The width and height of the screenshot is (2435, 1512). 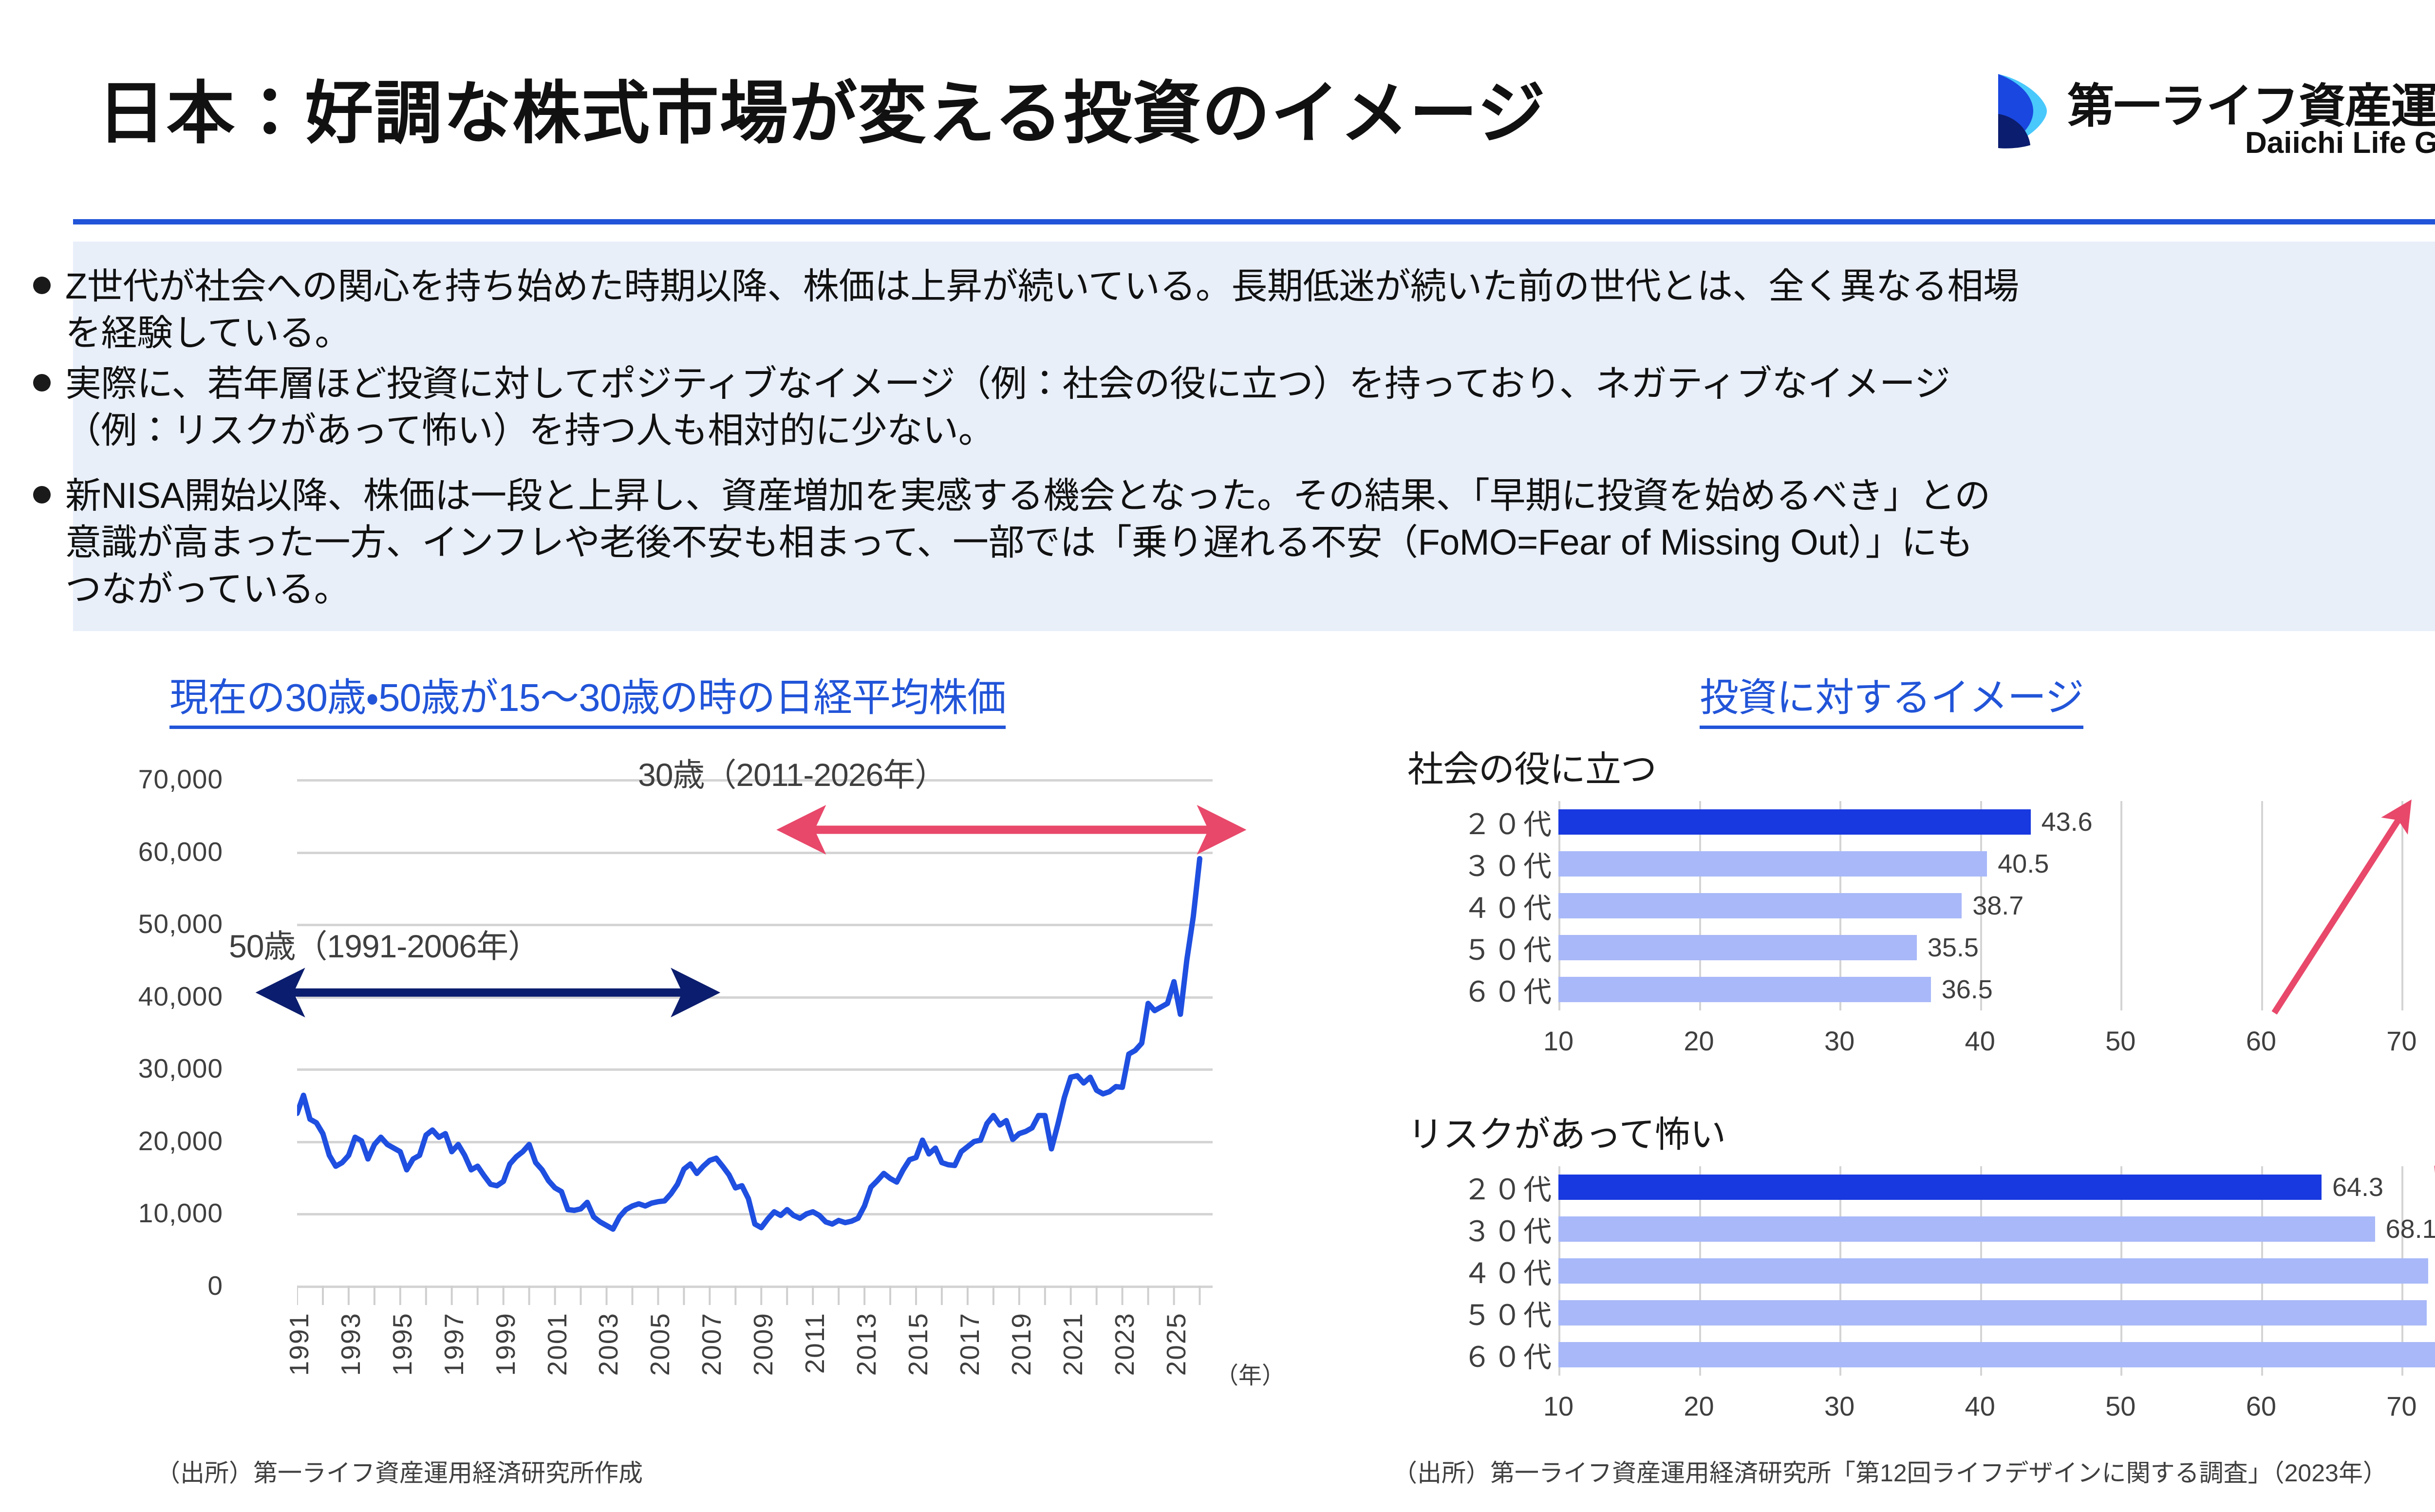 What do you see at coordinates (1176, 1344) in the screenshot?
I see `x-axis-tick-label: 2025` at bounding box center [1176, 1344].